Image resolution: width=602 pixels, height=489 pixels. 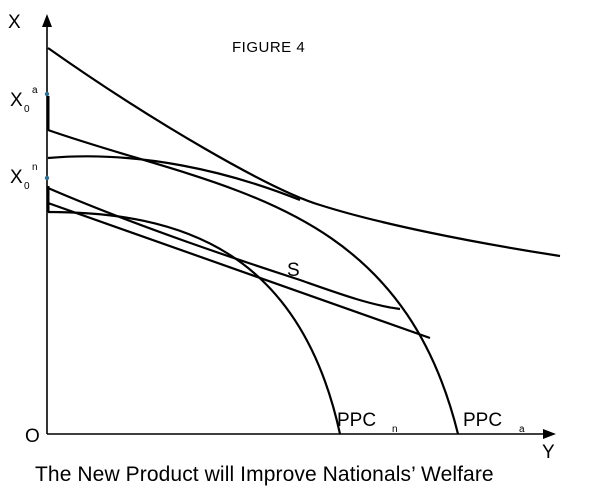 I want to click on vertical-axis-label: X, so click(x=14, y=22).